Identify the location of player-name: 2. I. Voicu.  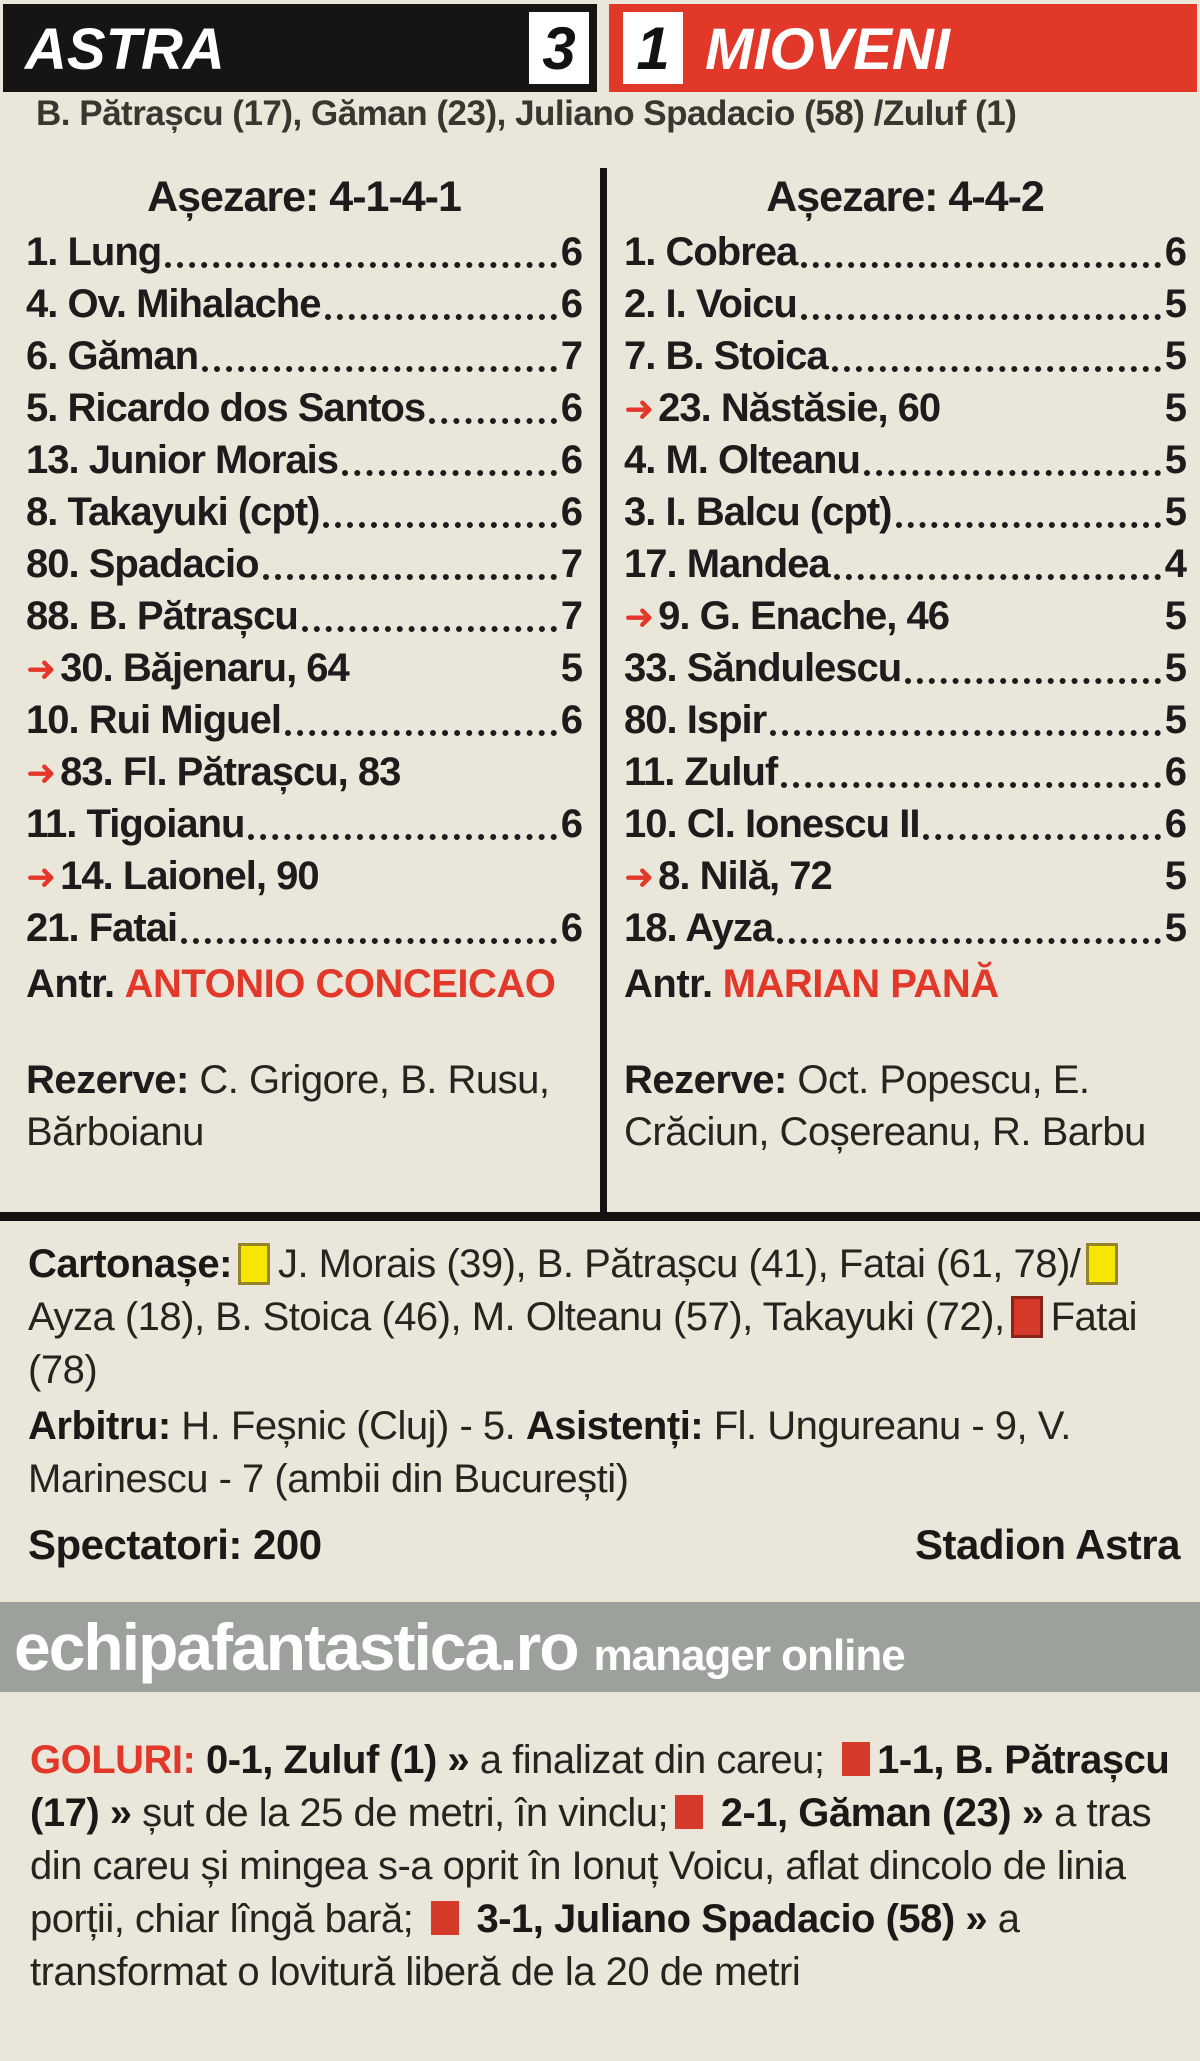
(711, 304).